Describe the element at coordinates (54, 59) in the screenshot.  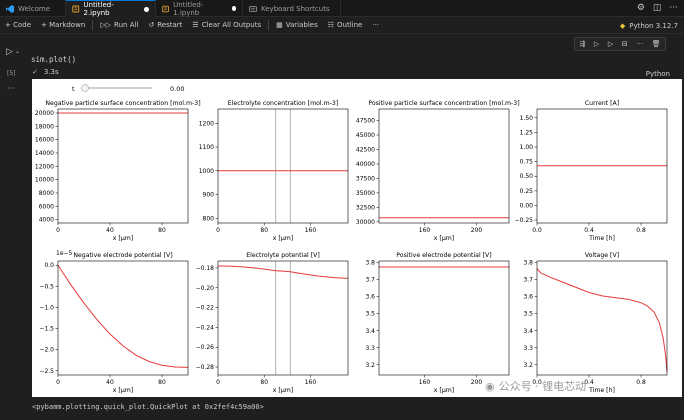
I see `code-line: sim.plot()` at that location.